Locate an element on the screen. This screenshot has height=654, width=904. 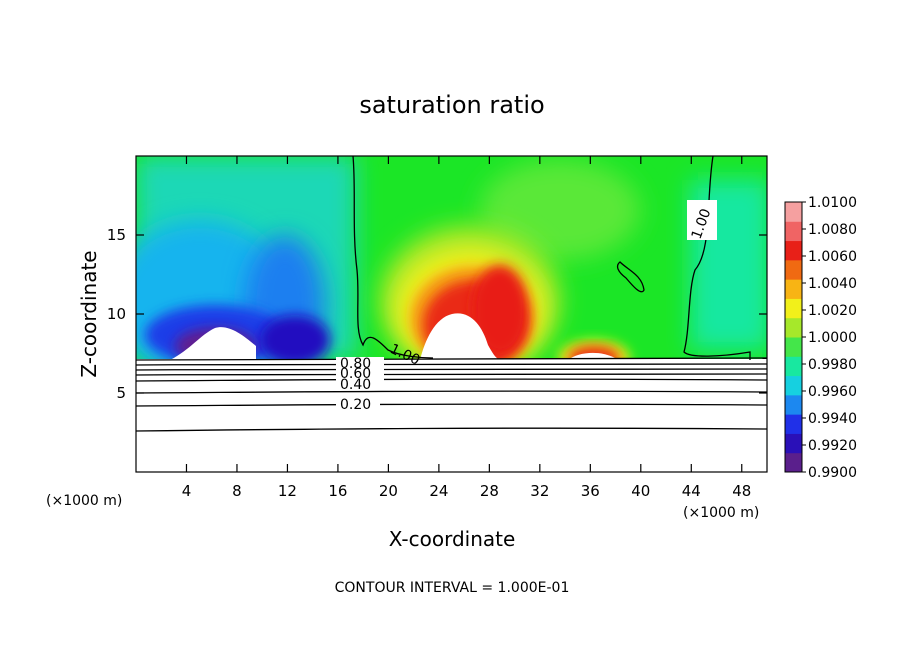
colorbar-label: 1.0100 is located at coordinates (832, 203).